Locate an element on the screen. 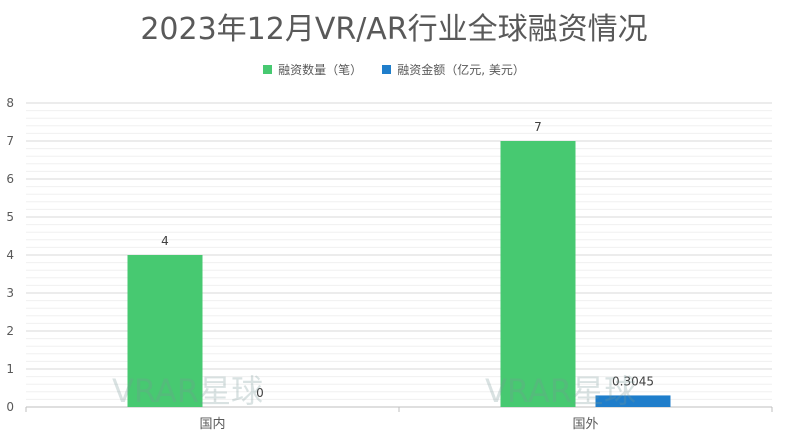 This screenshot has height=440, width=788. y-tick-label: 7 is located at coordinates (10, 141).